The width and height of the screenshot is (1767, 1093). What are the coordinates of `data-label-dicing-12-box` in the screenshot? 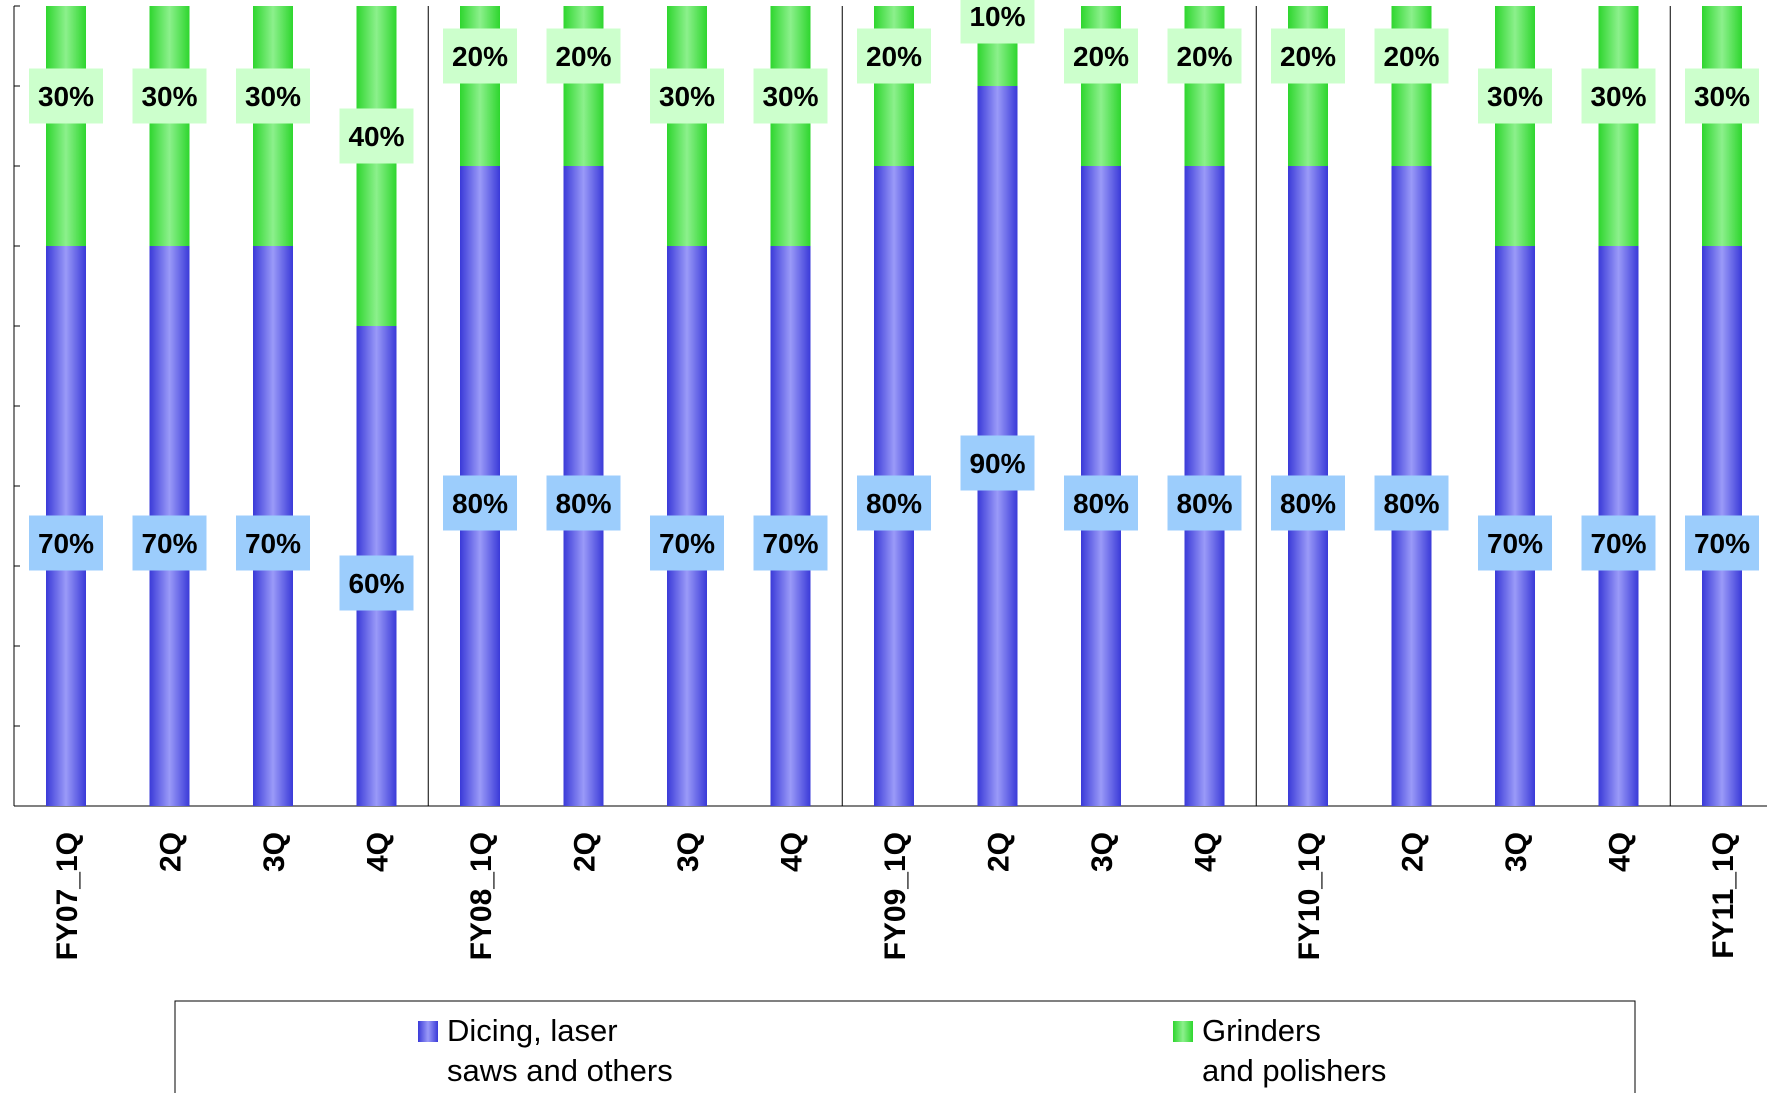 It's located at (1308, 503).